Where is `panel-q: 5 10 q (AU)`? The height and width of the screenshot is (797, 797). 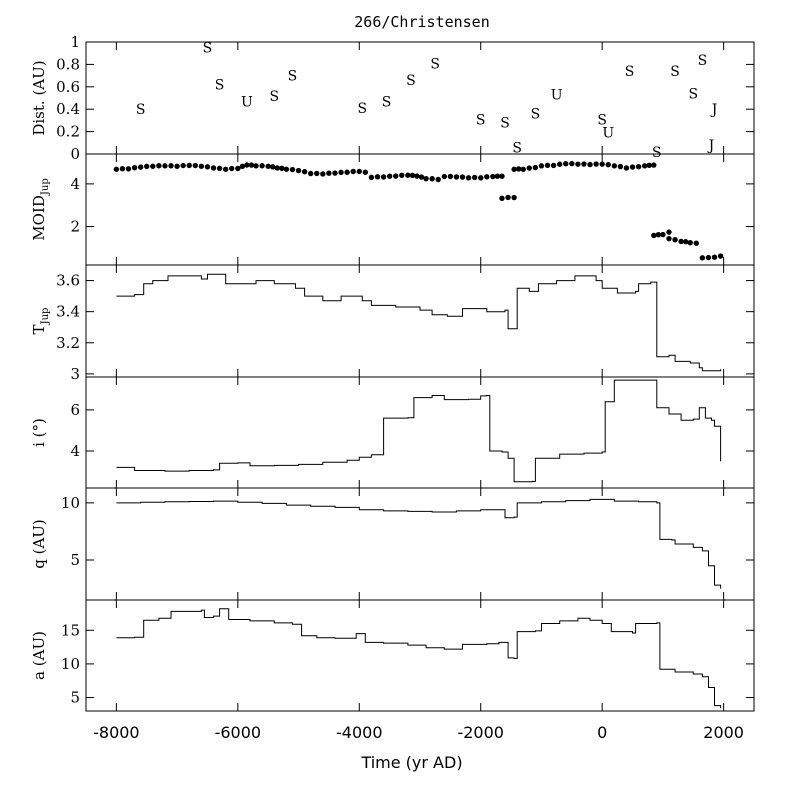
panel-q: 5 10 q (AU) is located at coordinates (392, 544).